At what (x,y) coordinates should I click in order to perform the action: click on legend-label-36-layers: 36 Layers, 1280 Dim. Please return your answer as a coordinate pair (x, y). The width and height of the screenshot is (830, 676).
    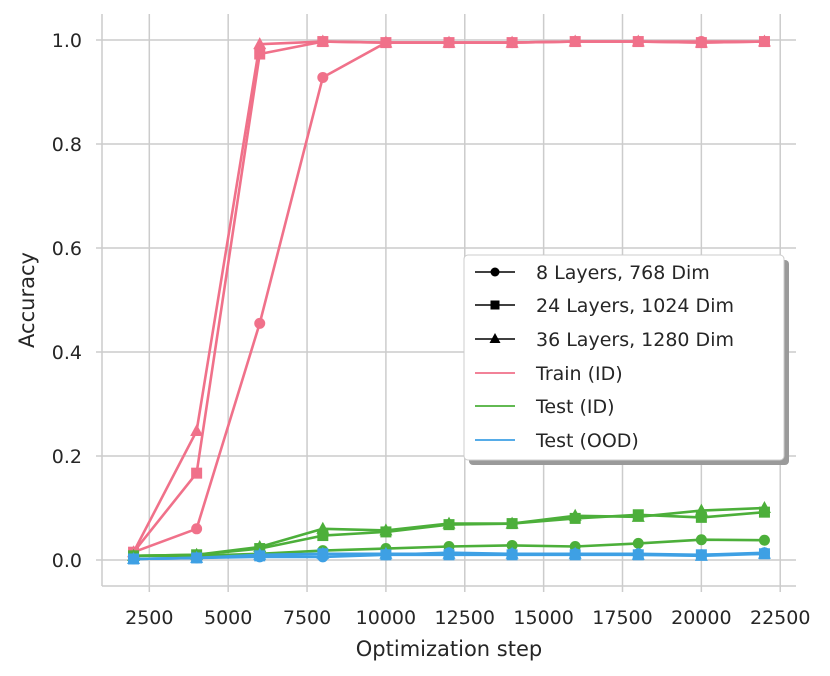
    Looking at the image, I should click on (635, 340).